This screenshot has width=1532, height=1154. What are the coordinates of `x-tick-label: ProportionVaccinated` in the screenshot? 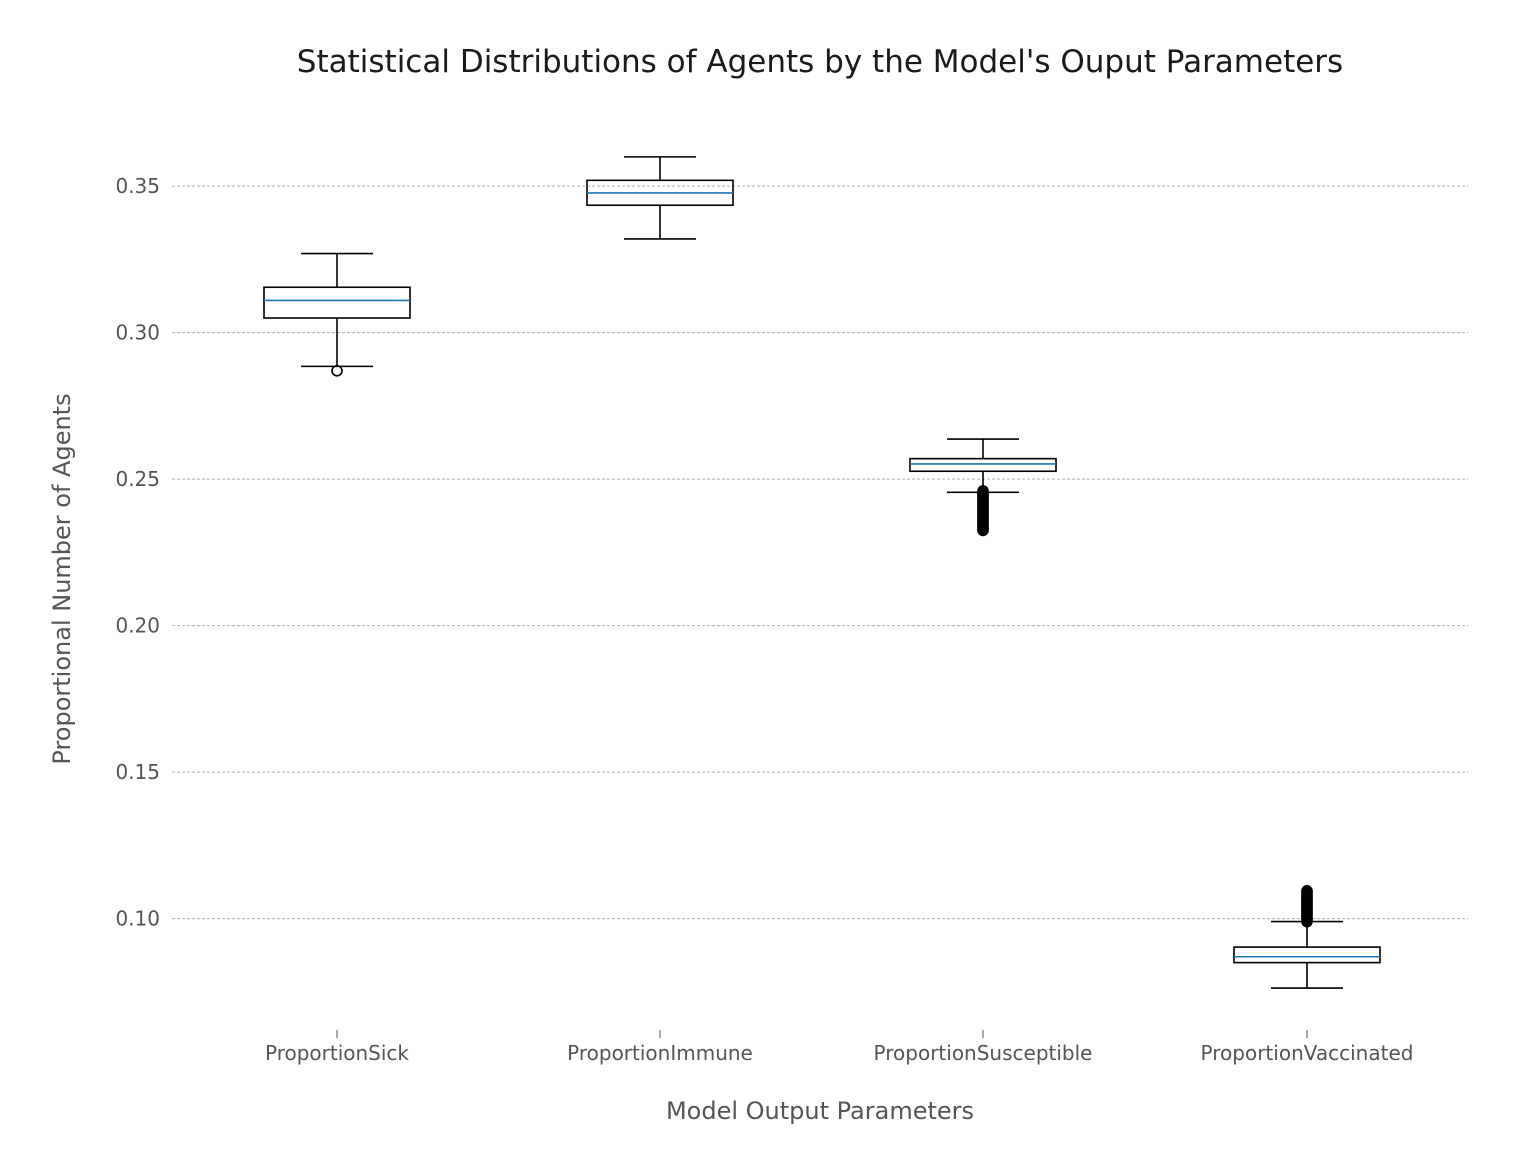 It's located at (1307, 1053).